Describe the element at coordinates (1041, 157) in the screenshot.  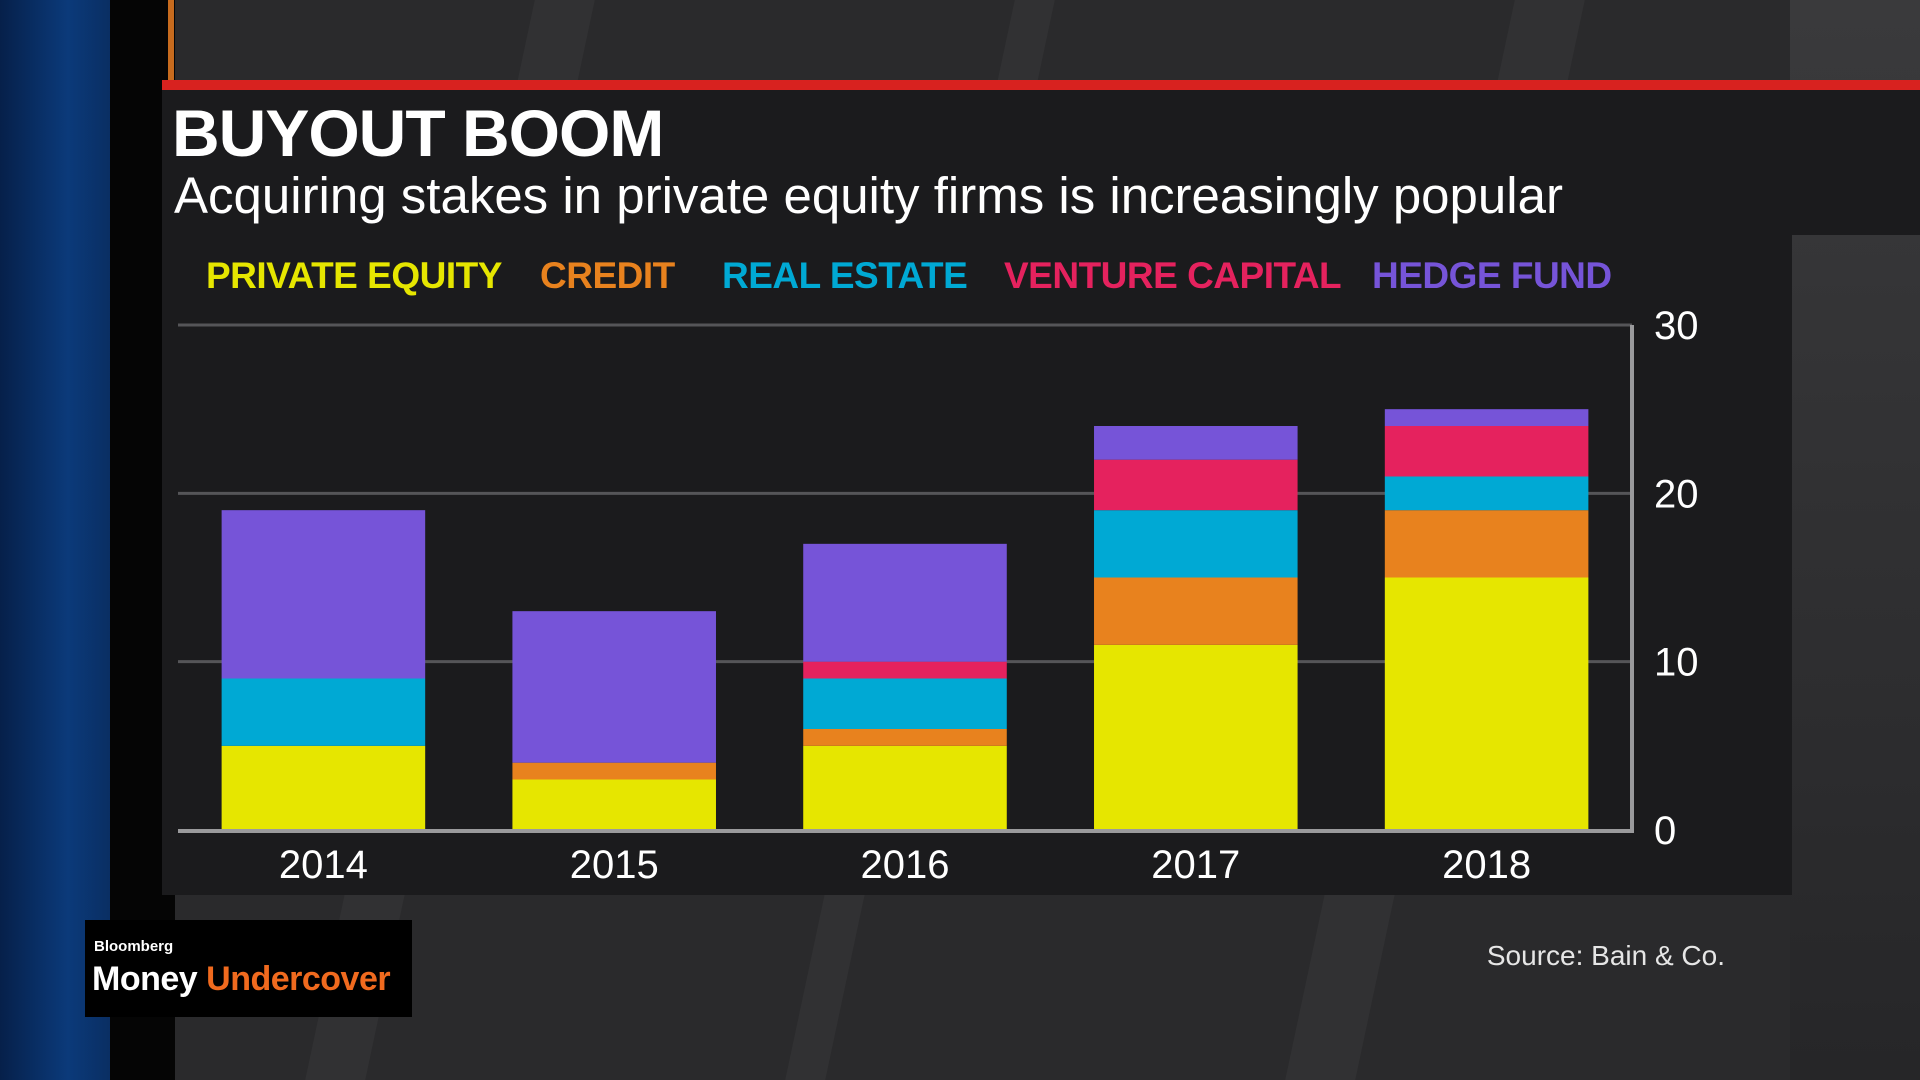
I see `title-bar` at that location.